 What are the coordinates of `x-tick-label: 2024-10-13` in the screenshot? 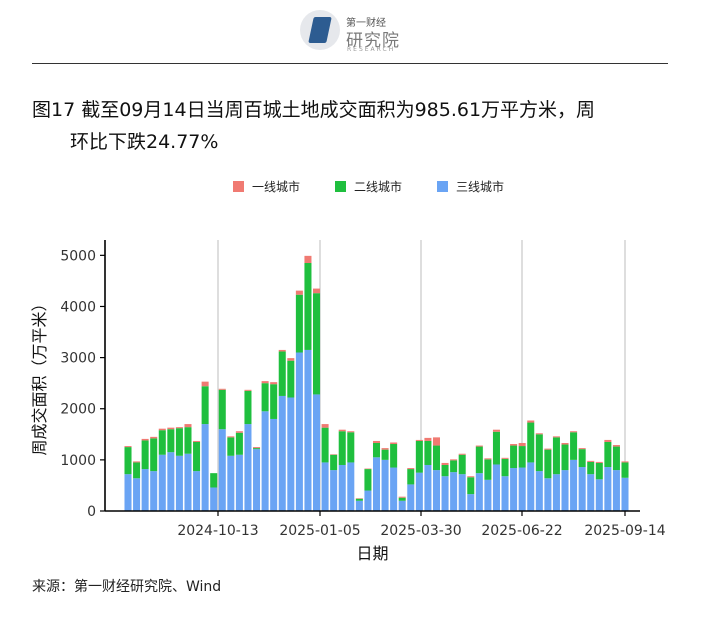 It's located at (217, 531).